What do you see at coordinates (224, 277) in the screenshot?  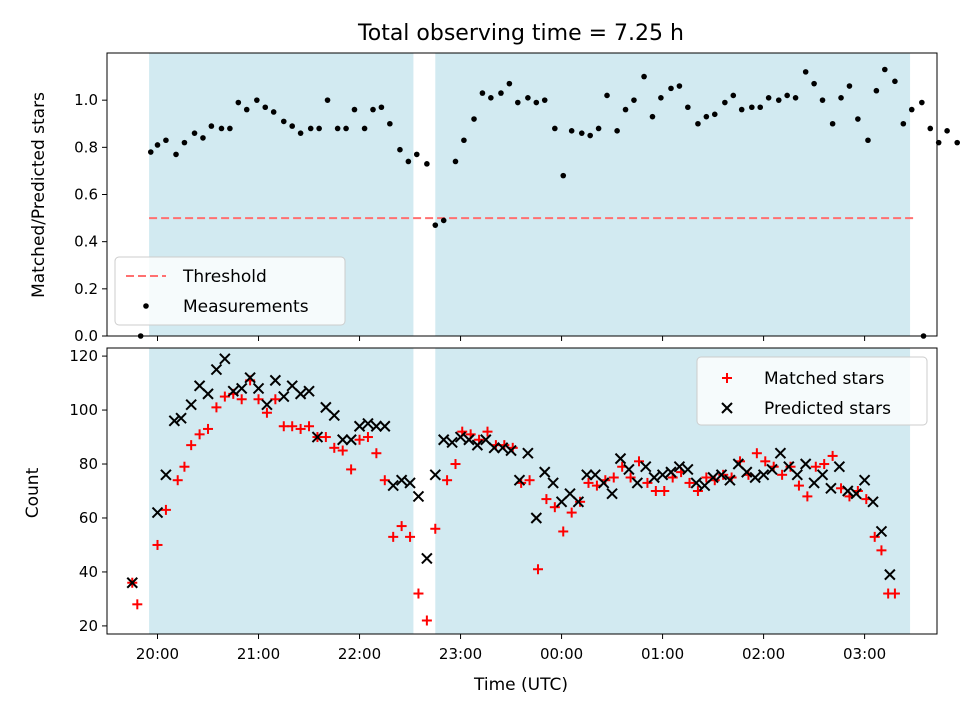 I see `legend-label-threshold: Threshold` at bounding box center [224, 277].